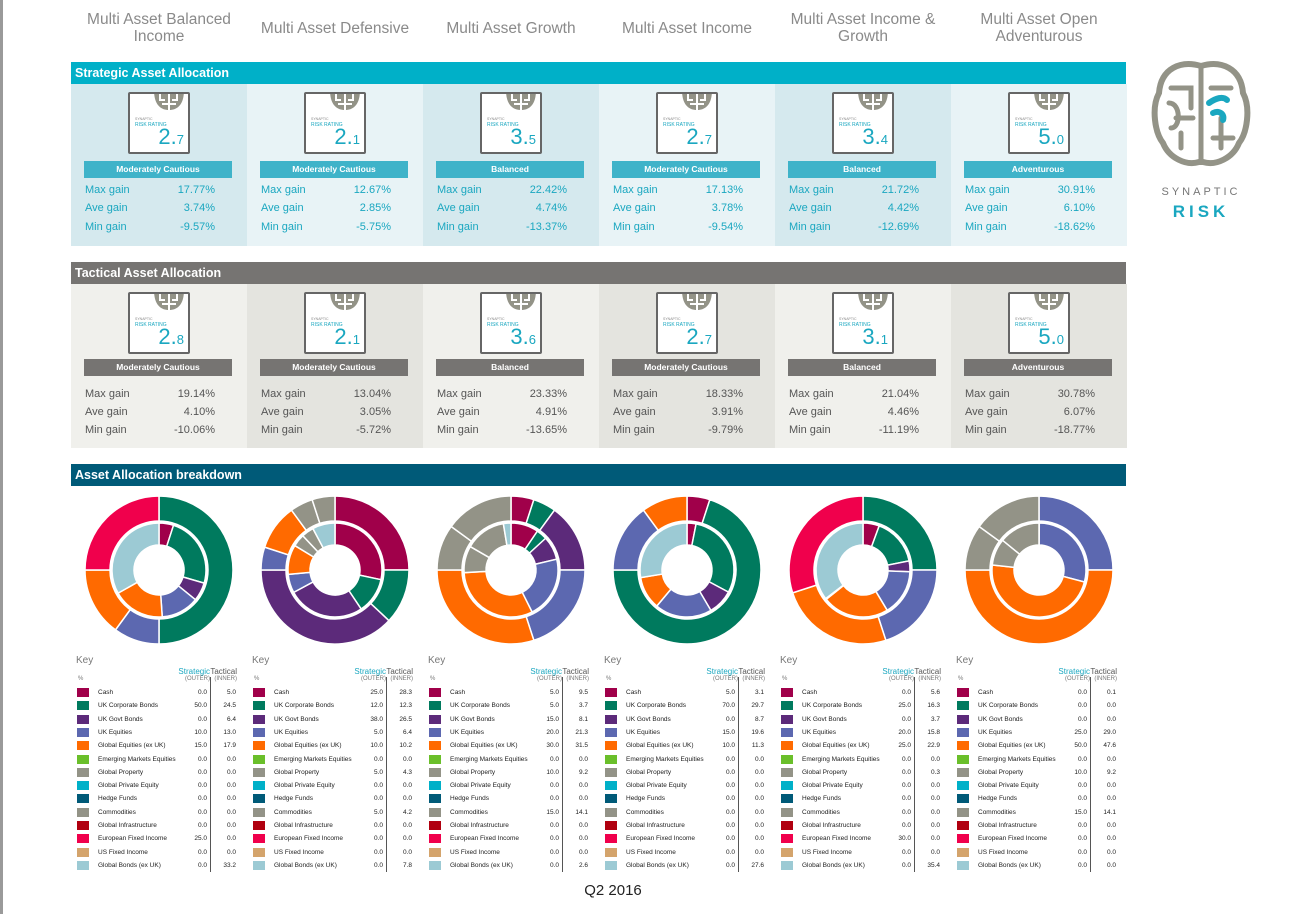 The height and width of the screenshot is (914, 1308). I want to click on badge-brand: SYNAPTIC, so click(320, 119).